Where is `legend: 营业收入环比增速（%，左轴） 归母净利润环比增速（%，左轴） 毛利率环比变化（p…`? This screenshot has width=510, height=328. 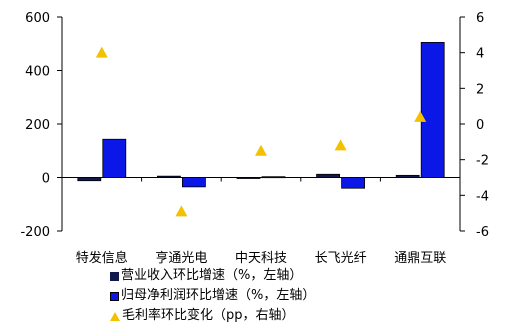 legend: 营业收入环比增速（%，左轴） 归母净利润环比增速（%，左轴） 毛利率环比变化（p… is located at coordinates (212, 296).